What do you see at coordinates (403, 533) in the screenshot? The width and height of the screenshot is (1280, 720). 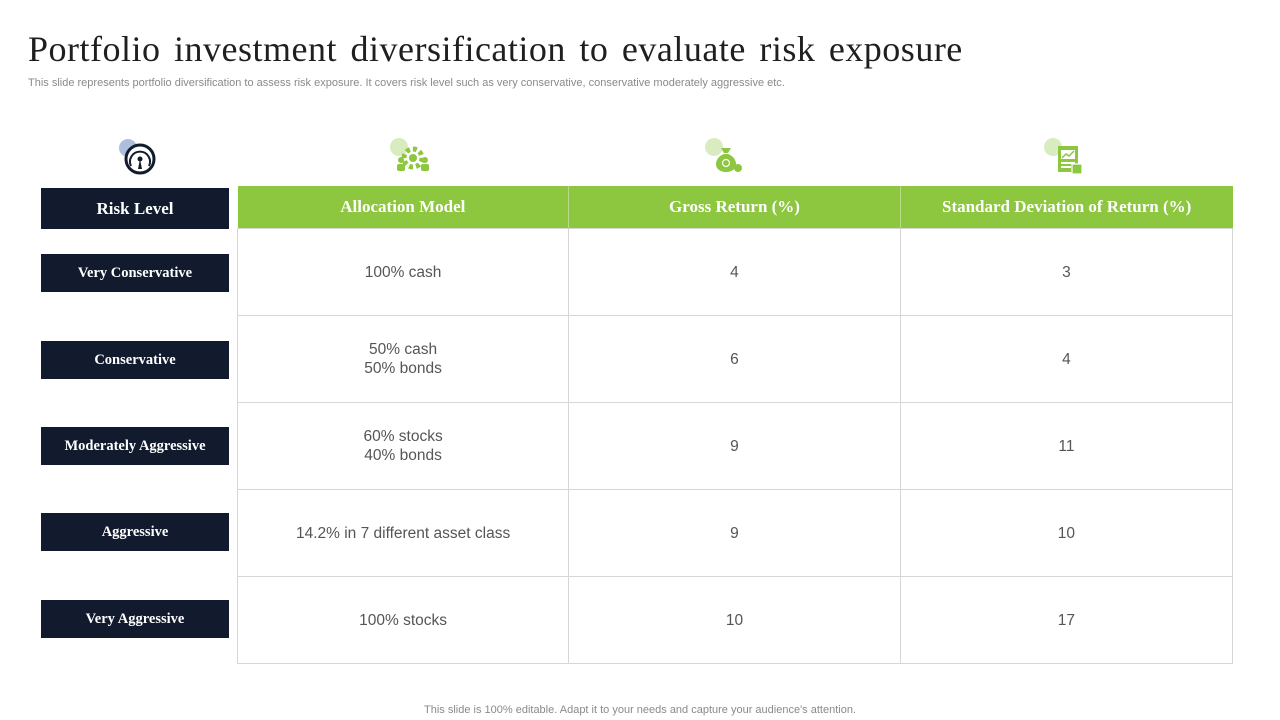 I see `allocation-cell: 14.2% in 7 different asset class` at bounding box center [403, 533].